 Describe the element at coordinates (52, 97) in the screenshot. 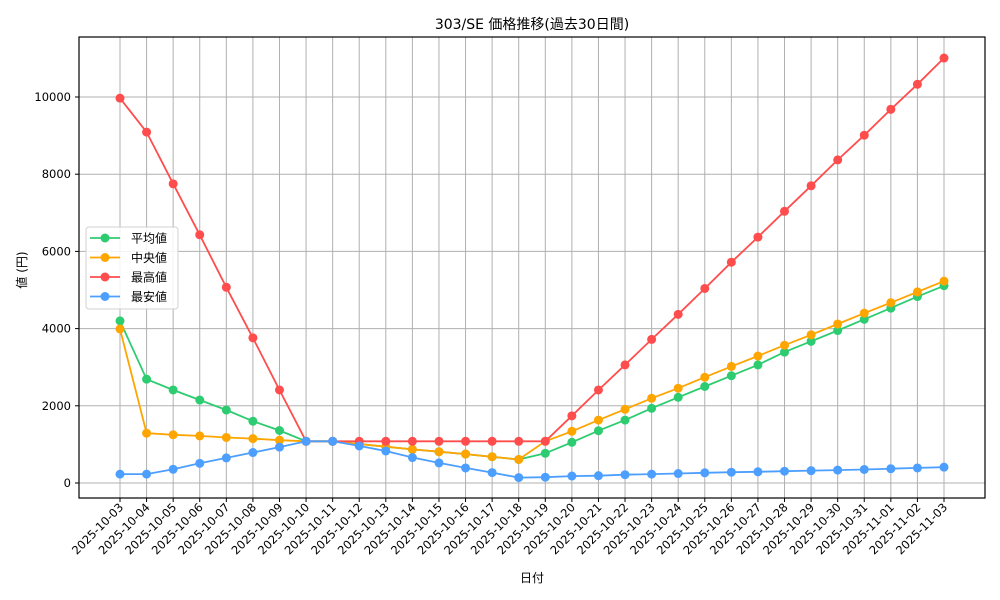

I see `y-tick-label: 10000` at that location.